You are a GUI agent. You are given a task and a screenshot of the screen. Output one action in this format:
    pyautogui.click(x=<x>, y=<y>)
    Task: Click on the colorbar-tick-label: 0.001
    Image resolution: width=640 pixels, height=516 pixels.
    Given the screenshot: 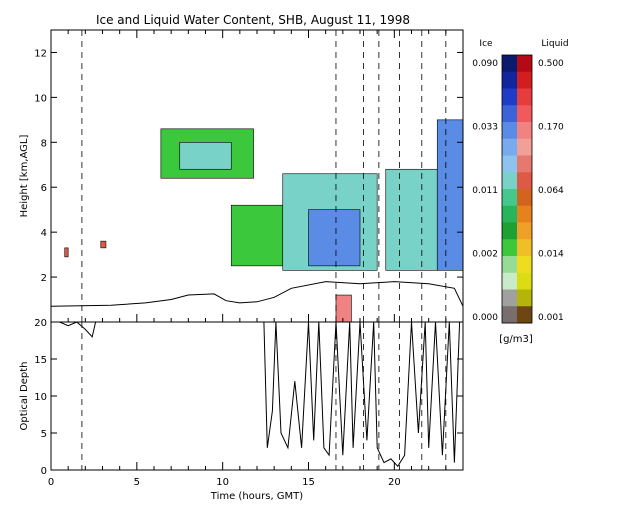 What is the action you would take?
    pyautogui.click(x=551, y=318)
    